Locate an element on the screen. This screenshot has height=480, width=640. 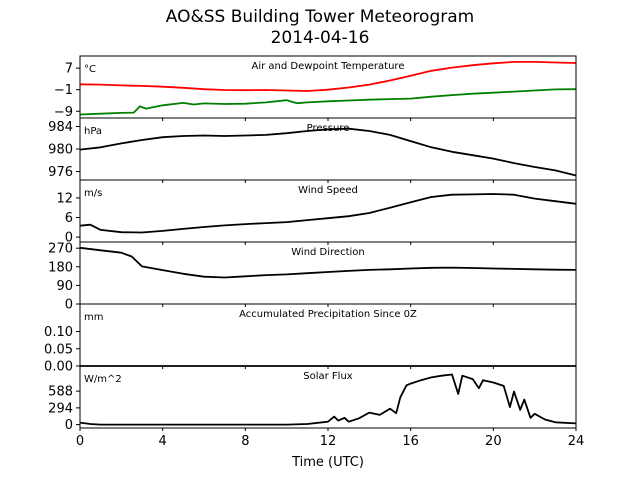
panel-5-ytick-label: 0.10 is located at coordinates (58, 332).